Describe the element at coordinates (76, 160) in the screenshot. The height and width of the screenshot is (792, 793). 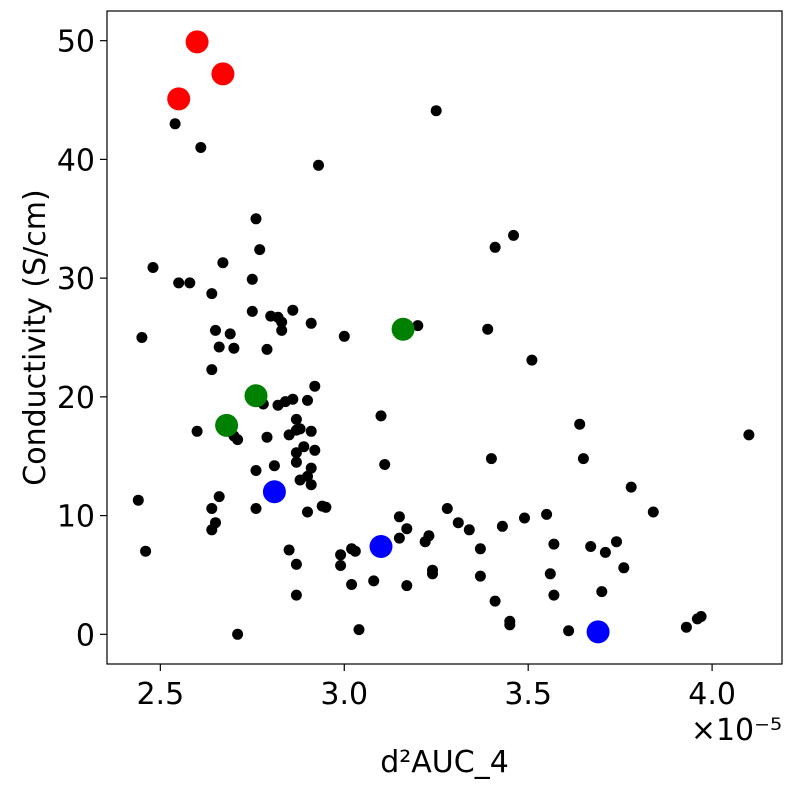
I see `y-tick-label: 40` at that location.